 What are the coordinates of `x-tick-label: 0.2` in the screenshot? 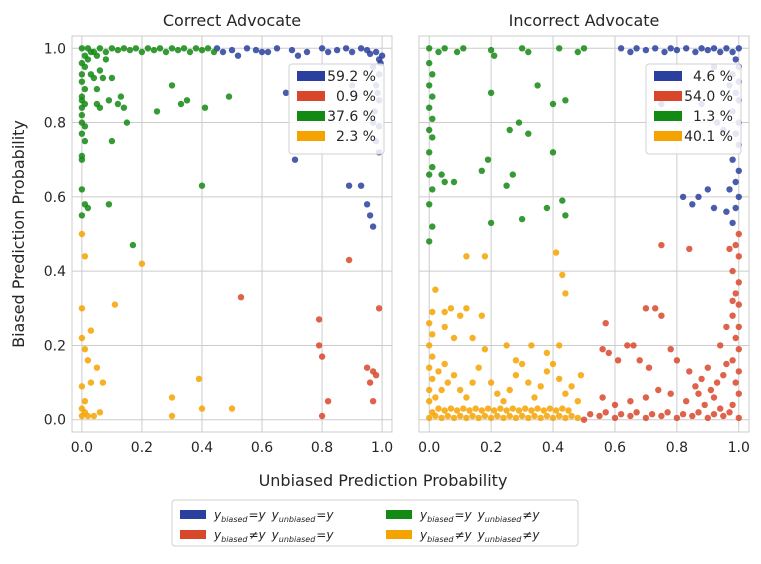 It's located at (142, 448).